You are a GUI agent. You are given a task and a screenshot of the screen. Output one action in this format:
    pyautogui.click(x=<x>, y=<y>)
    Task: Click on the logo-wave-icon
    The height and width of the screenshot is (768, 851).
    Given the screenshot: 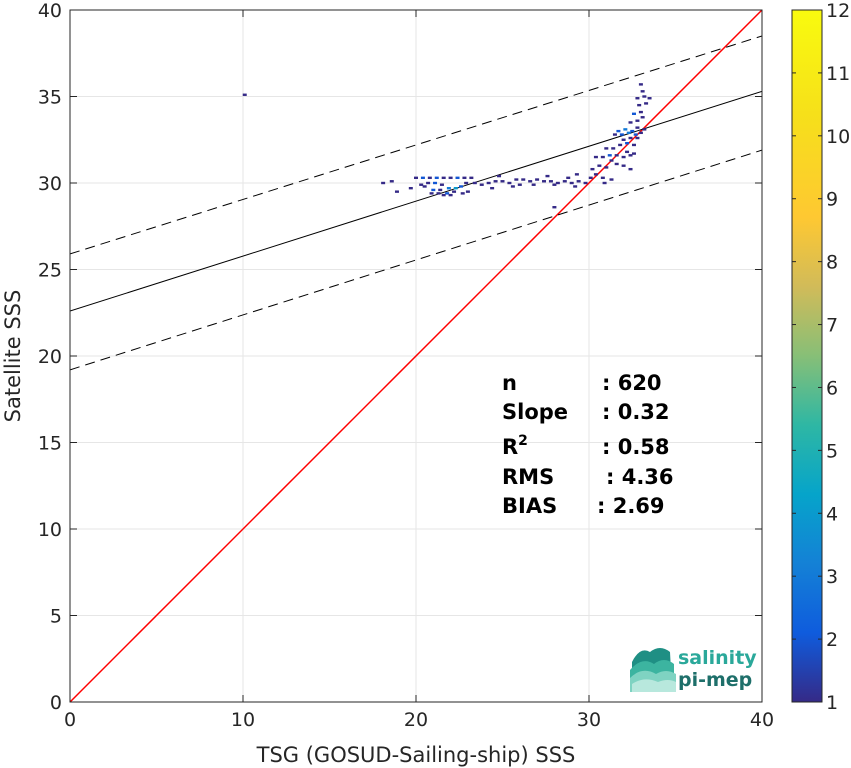 What is the action you would take?
    pyautogui.click(x=653, y=670)
    